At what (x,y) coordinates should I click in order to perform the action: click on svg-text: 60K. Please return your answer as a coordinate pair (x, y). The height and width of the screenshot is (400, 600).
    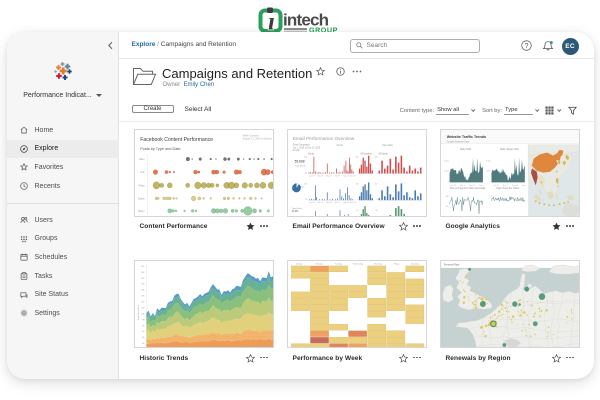
    Looking at the image, I should click on (305, 158).